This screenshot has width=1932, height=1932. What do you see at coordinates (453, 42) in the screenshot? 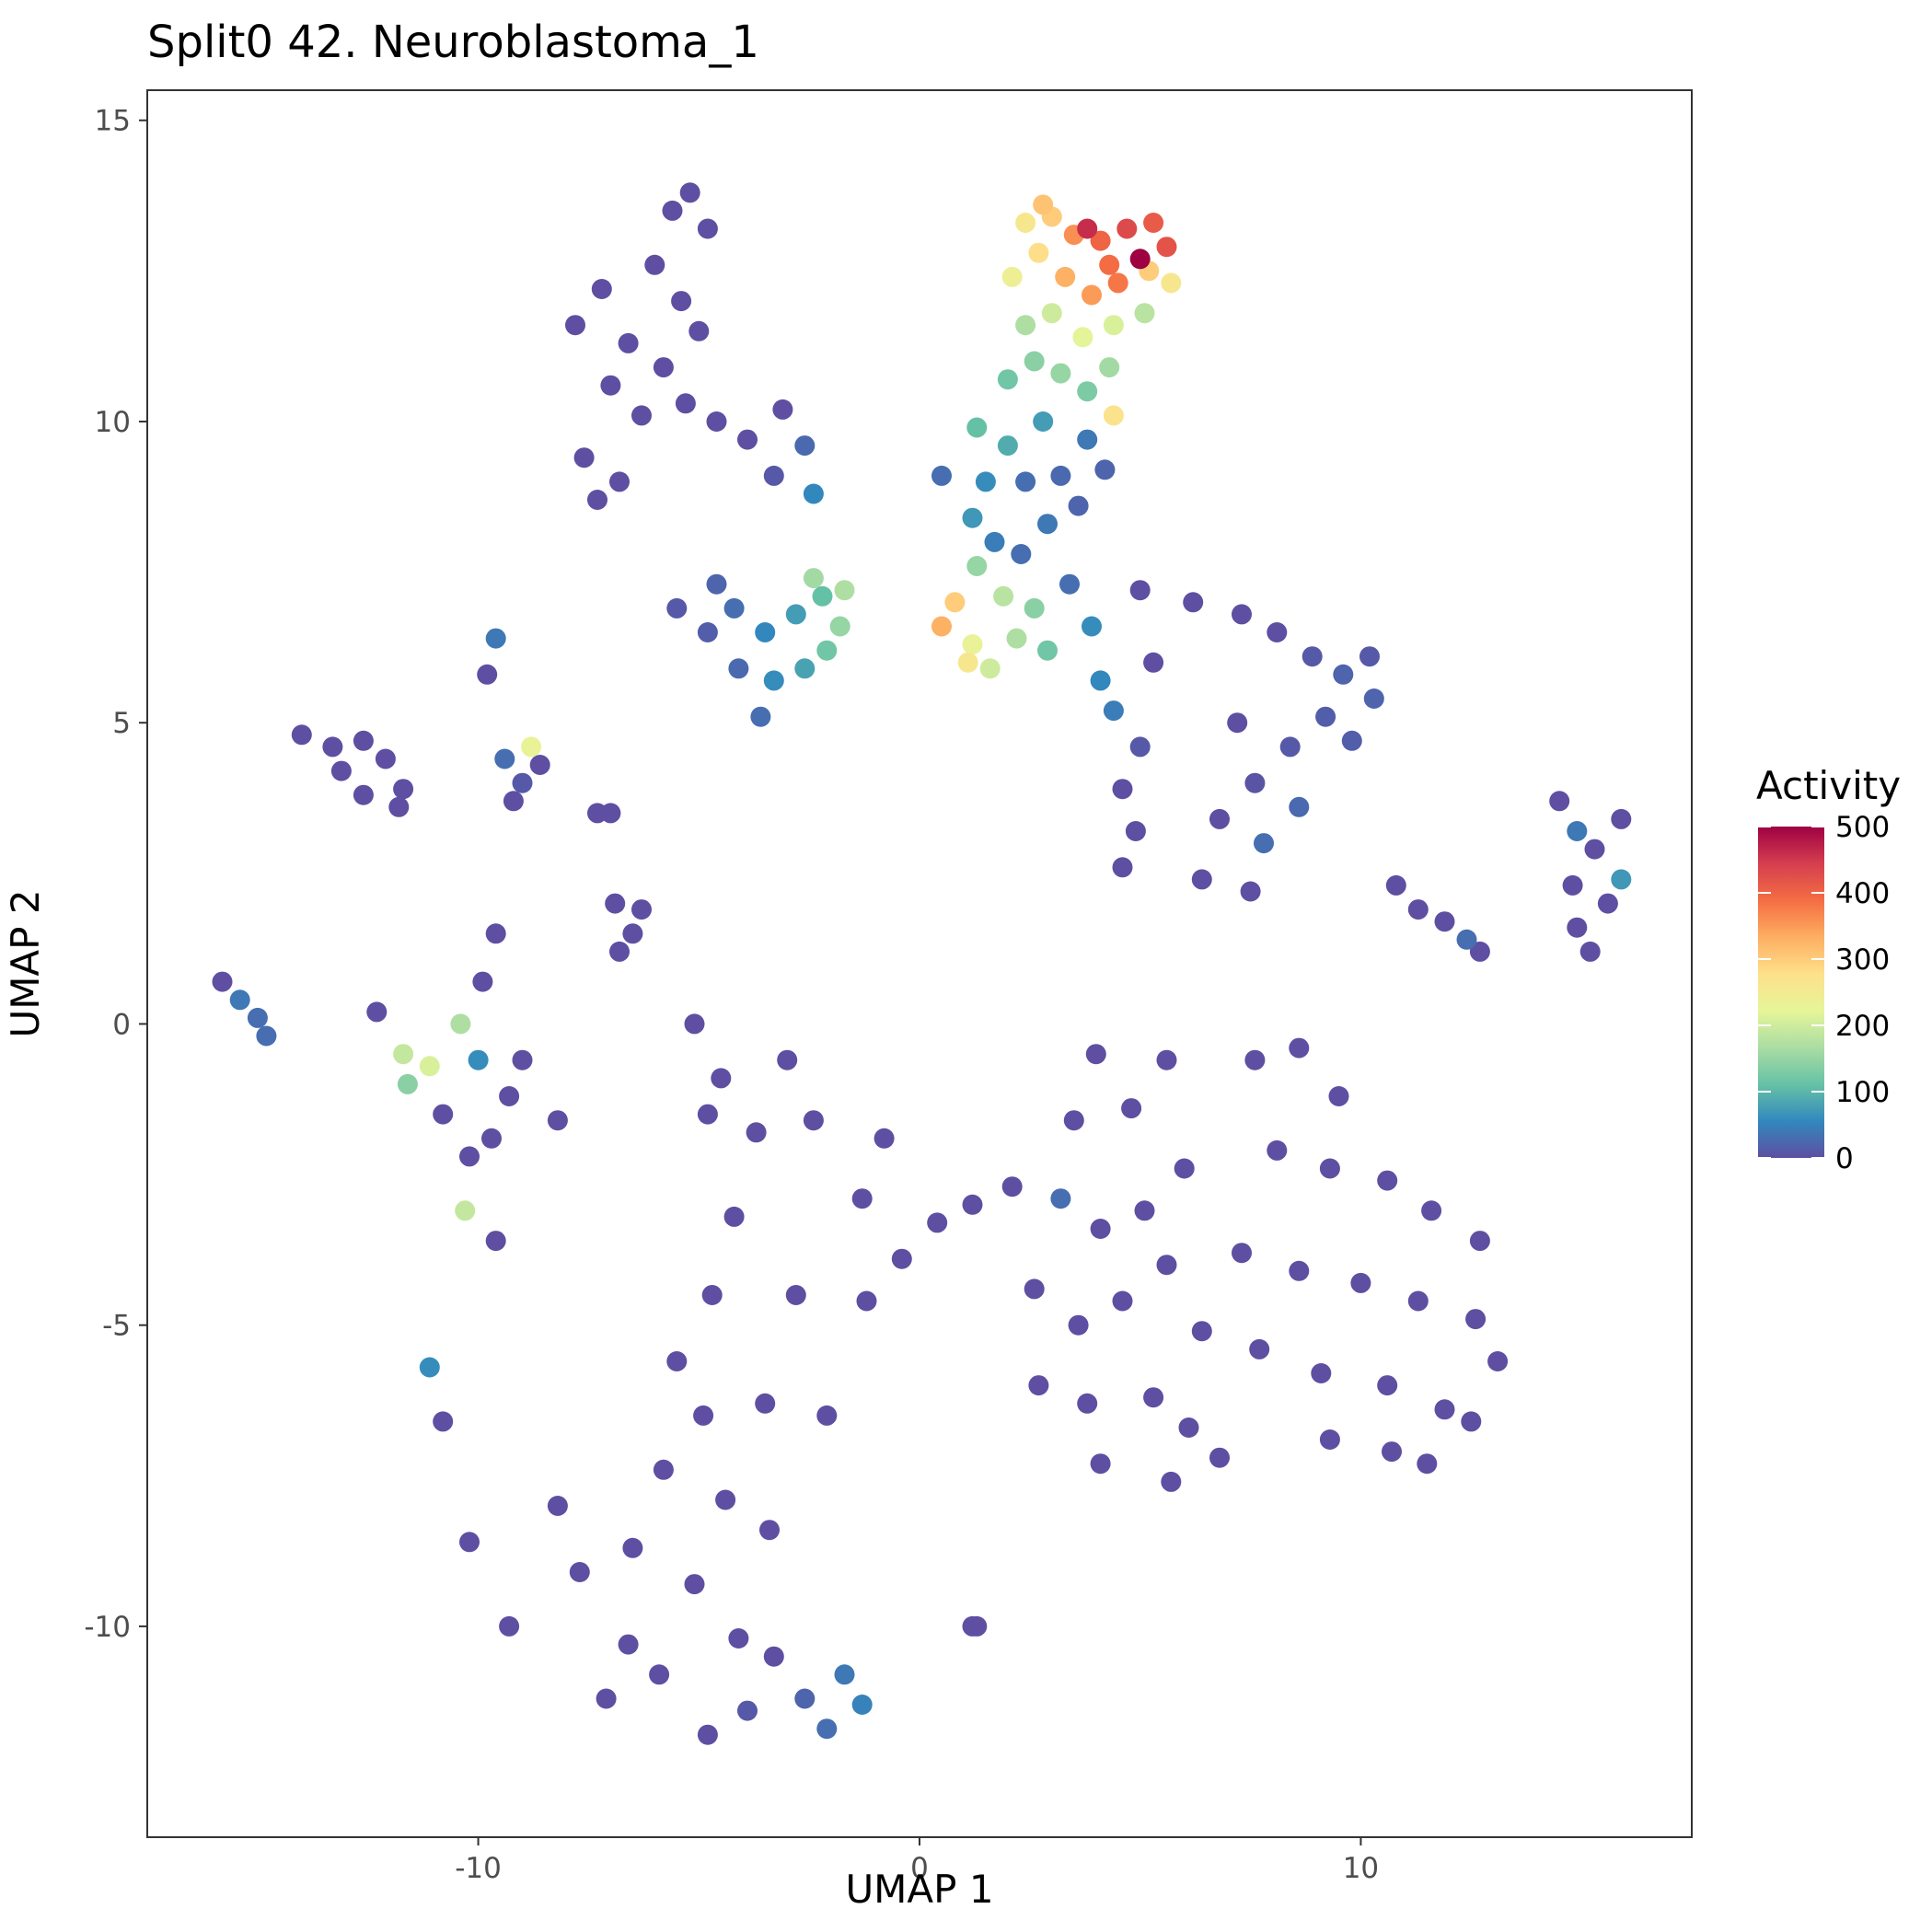
I see `chart-title: Split0 42. Neuroblastoma_1` at bounding box center [453, 42].